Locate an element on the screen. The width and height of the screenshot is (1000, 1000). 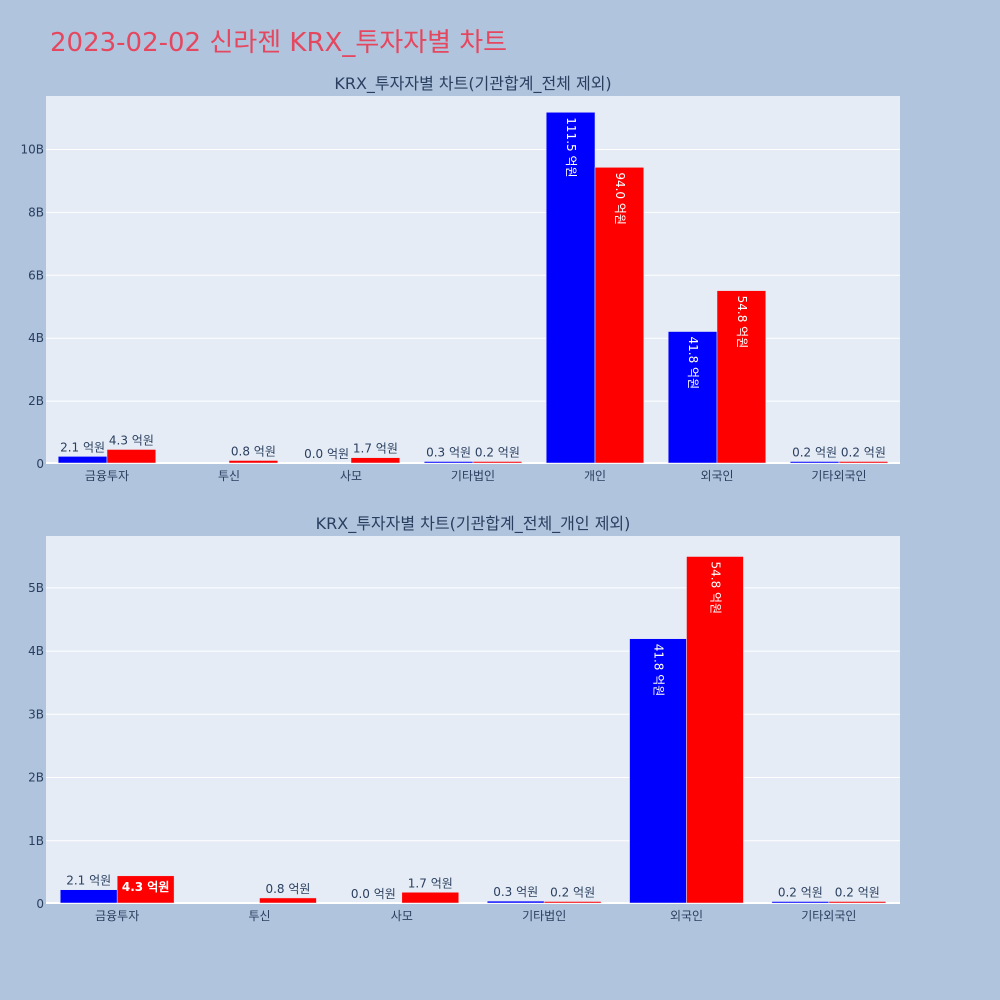
chart-title: KRX_투자자별 차트(기관합계_전체 제외) is located at coordinates (472, 84).